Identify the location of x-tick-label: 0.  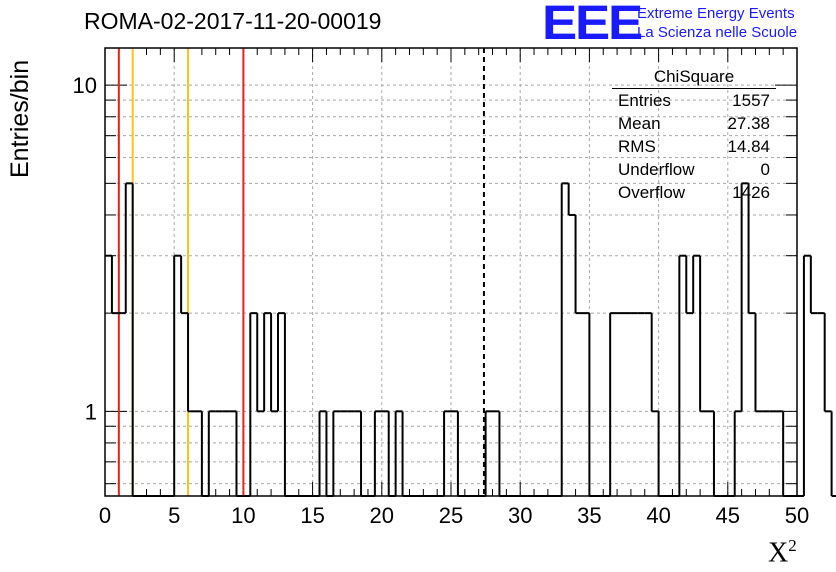
(105, 515).